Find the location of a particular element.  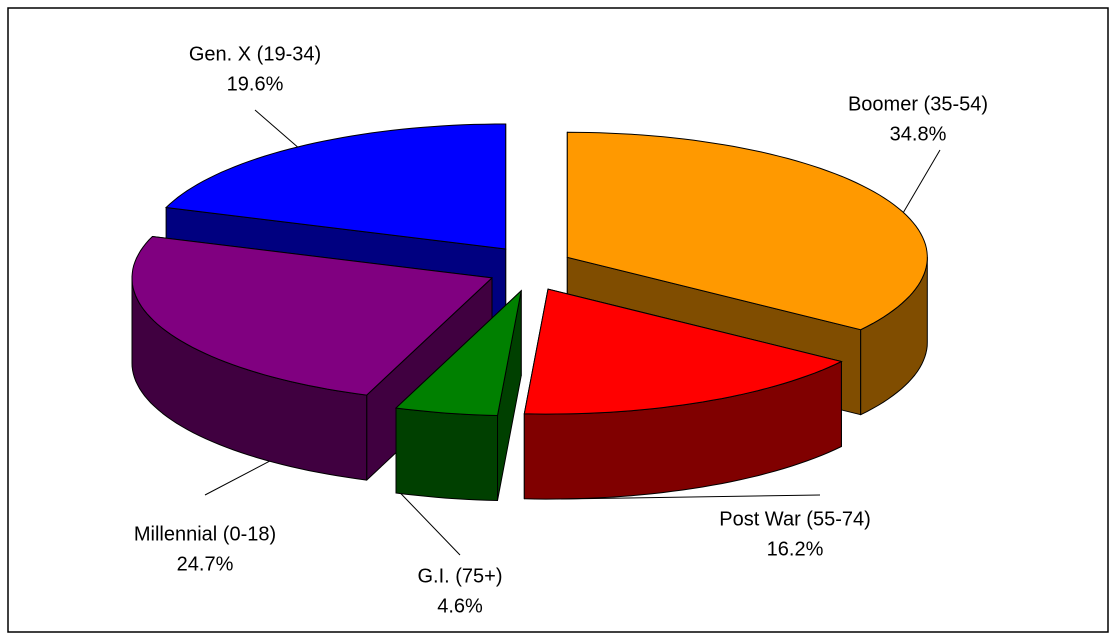

slice-label: Gen. X (19-34) is located at coordinates (255, 54).